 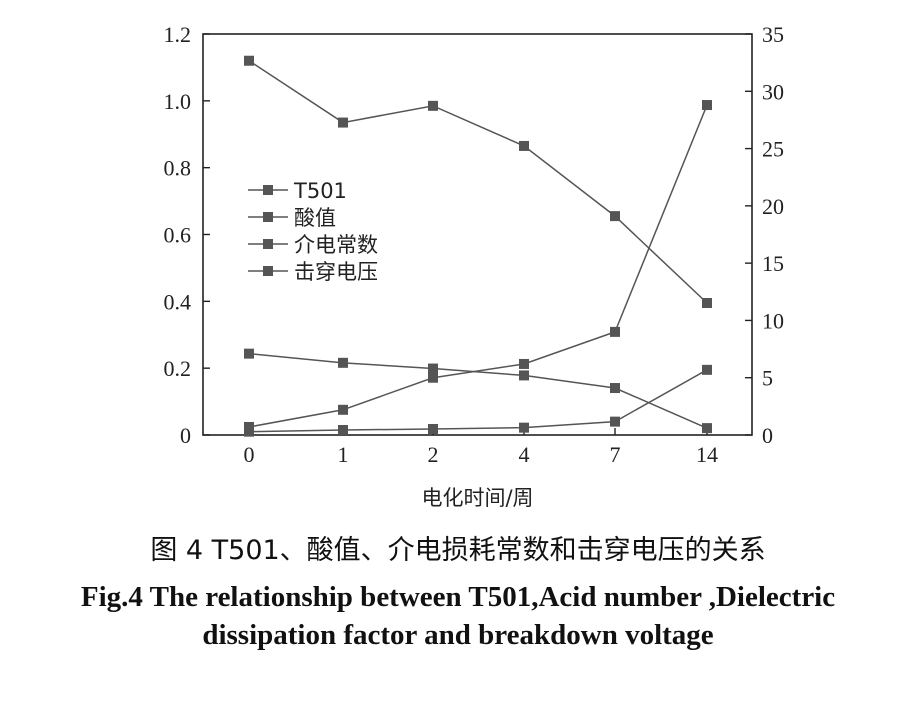 I want to click on left-tick-label: 0, so click(x=185, y=435).